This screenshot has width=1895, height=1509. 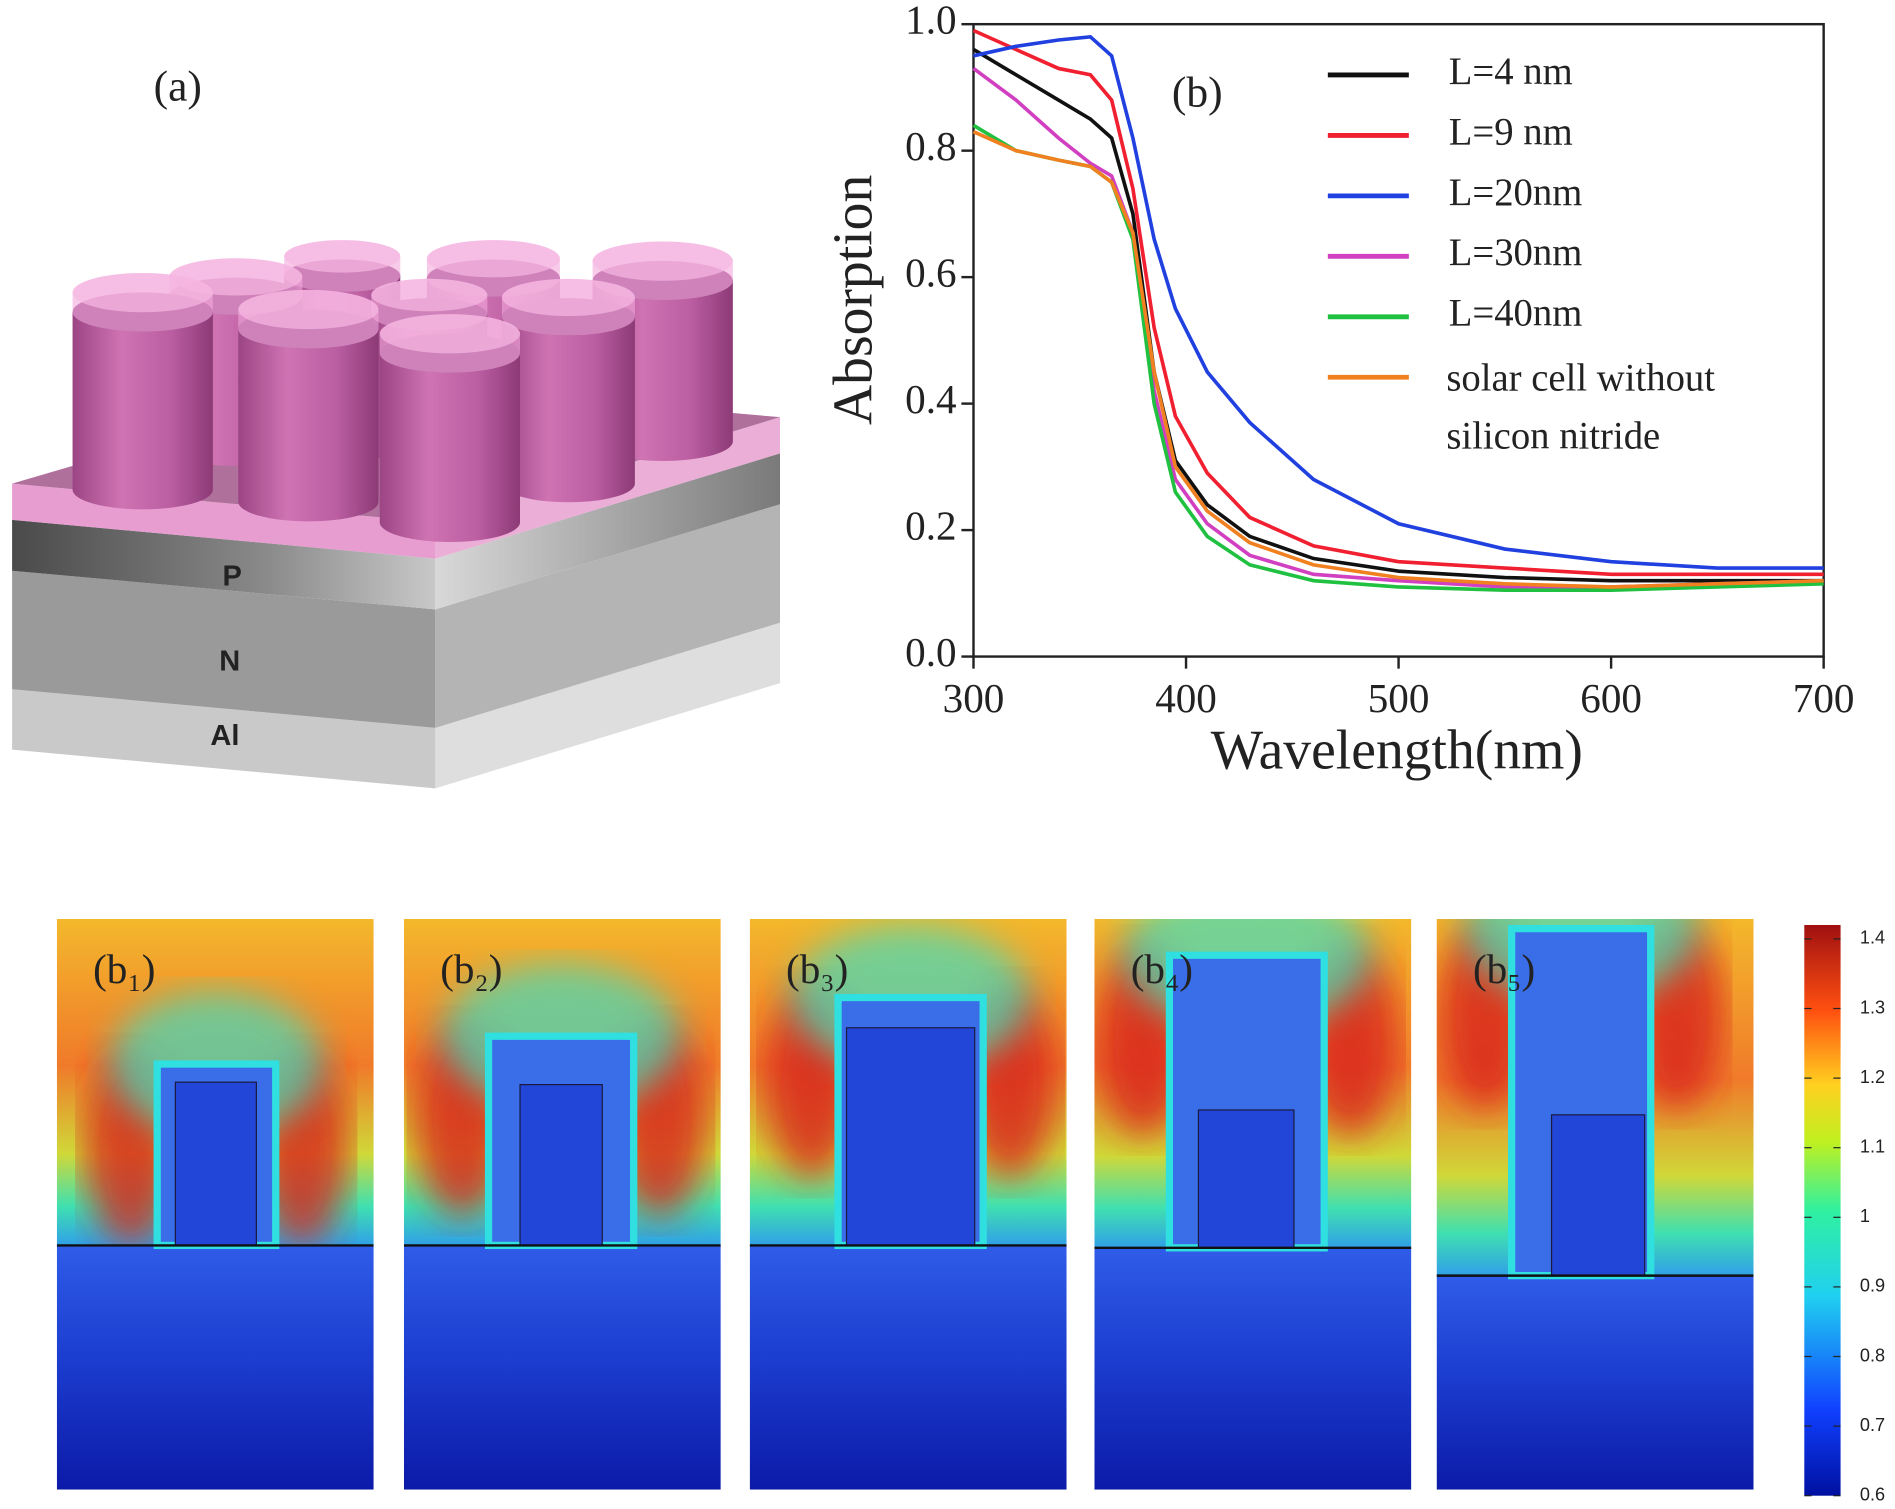 I want to click on panel-label: (b₅), so click(x=1504, y=969).